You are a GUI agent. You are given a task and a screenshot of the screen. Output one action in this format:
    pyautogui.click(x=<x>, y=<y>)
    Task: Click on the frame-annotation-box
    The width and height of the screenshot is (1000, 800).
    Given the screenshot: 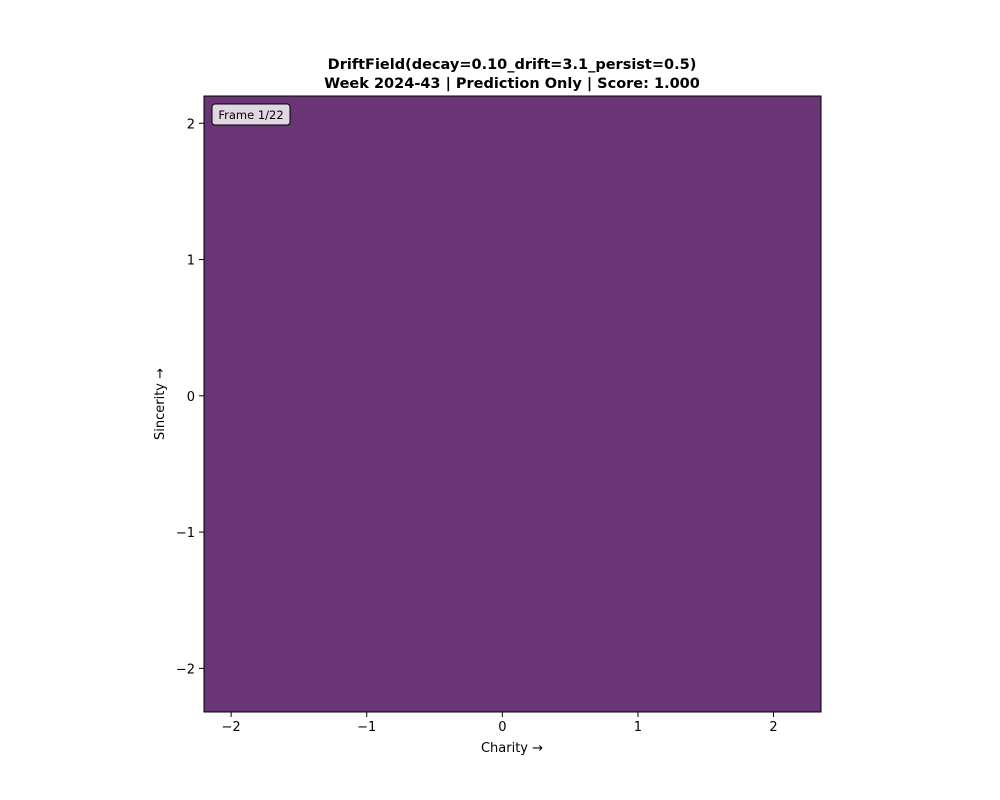 What is the action you would take?
    pyautogui.click(x=251, y=114)
    